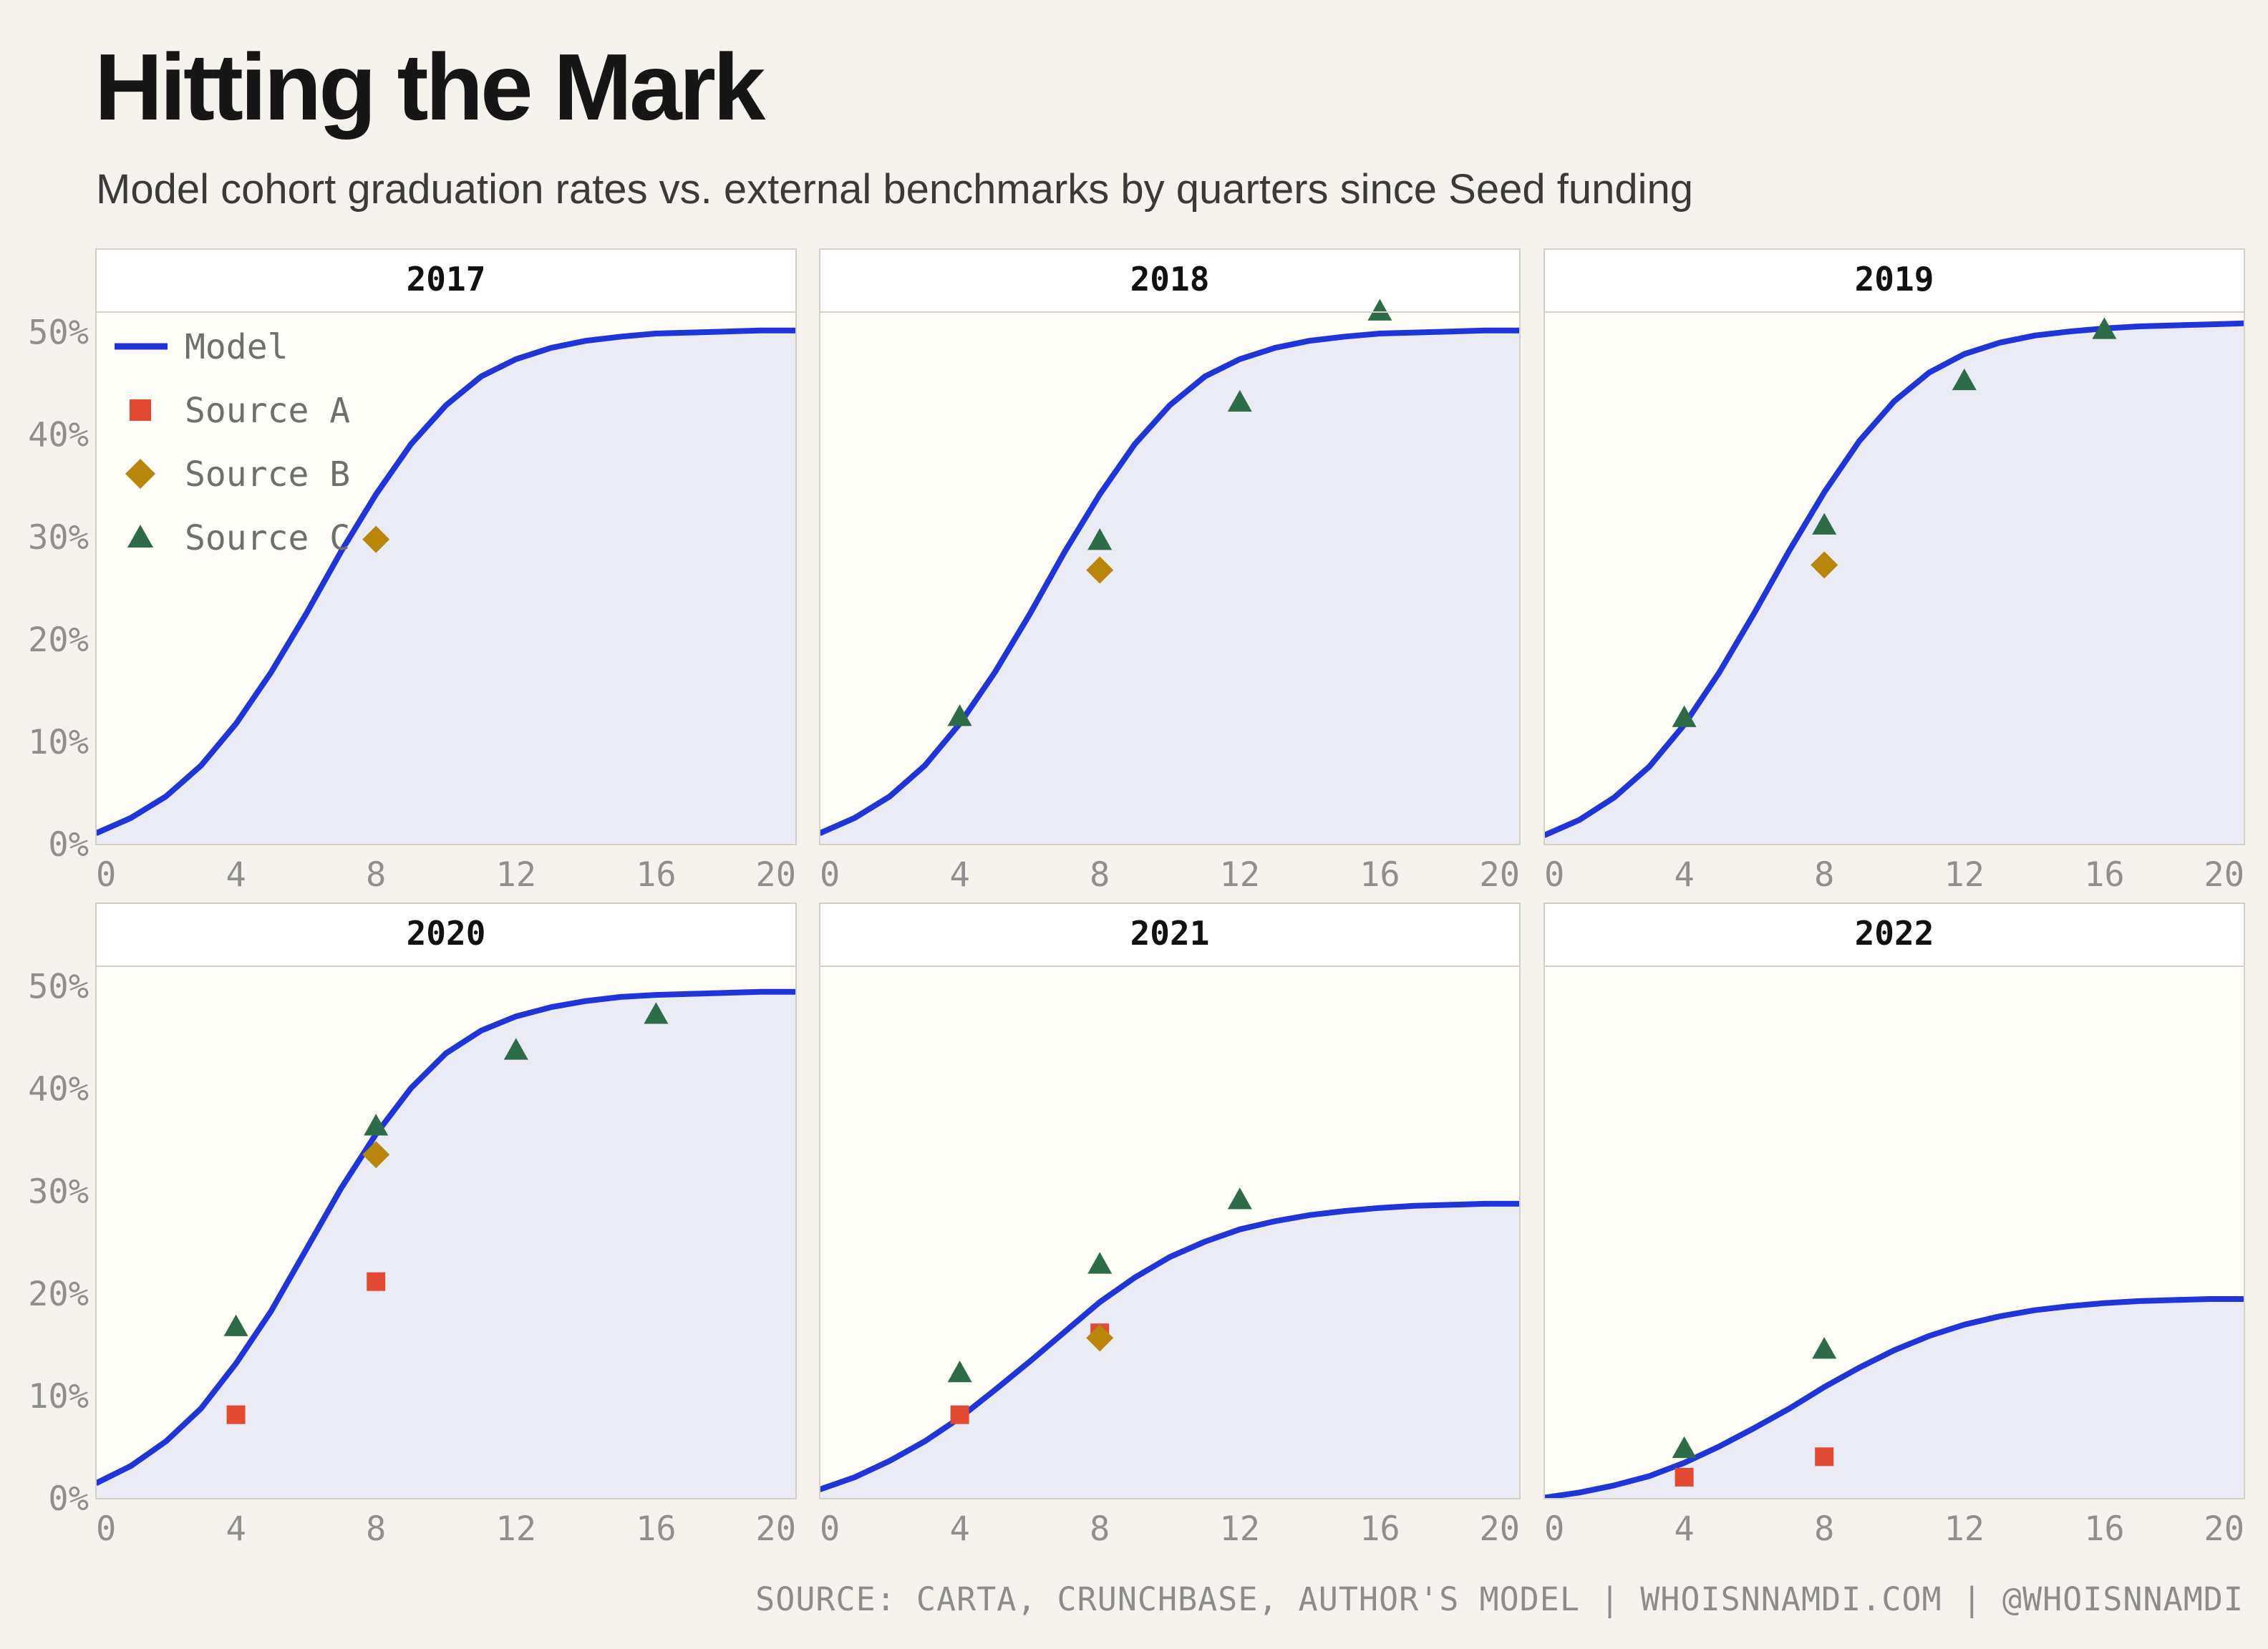  Describe the element at coordinates (430, 87) in the screenshot. I see `chart-title: Hitting the Mark` at that location.